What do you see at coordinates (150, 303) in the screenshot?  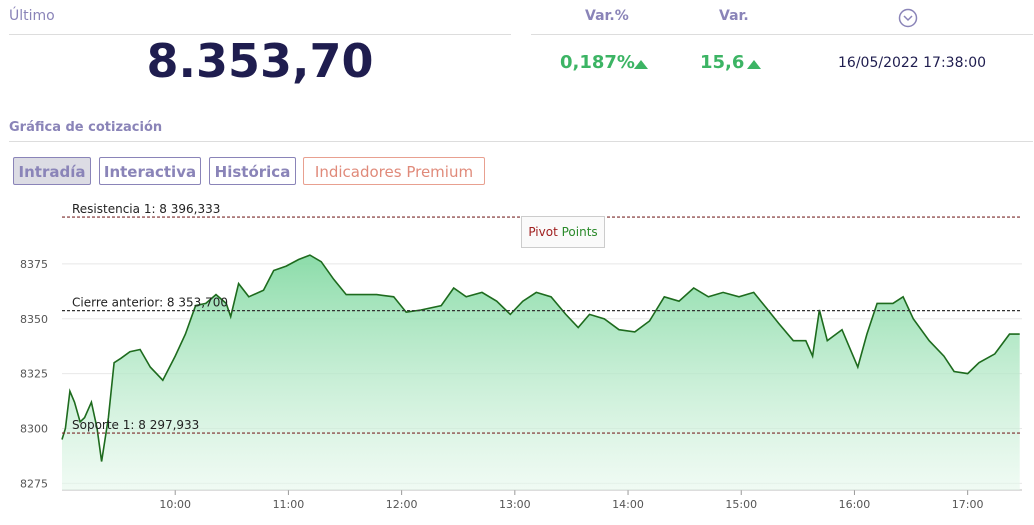 I see `reference-label: Cierre anterior: 8 353,700` at bounding box center [150, 303].